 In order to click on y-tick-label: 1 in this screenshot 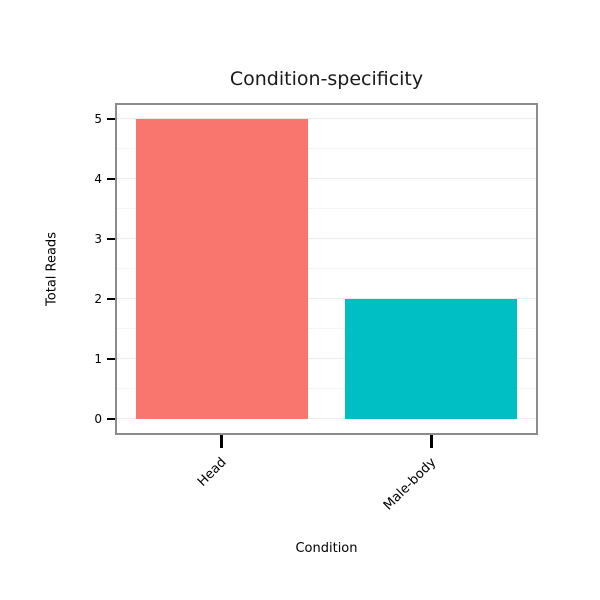, I will do `click(98, 359)`.